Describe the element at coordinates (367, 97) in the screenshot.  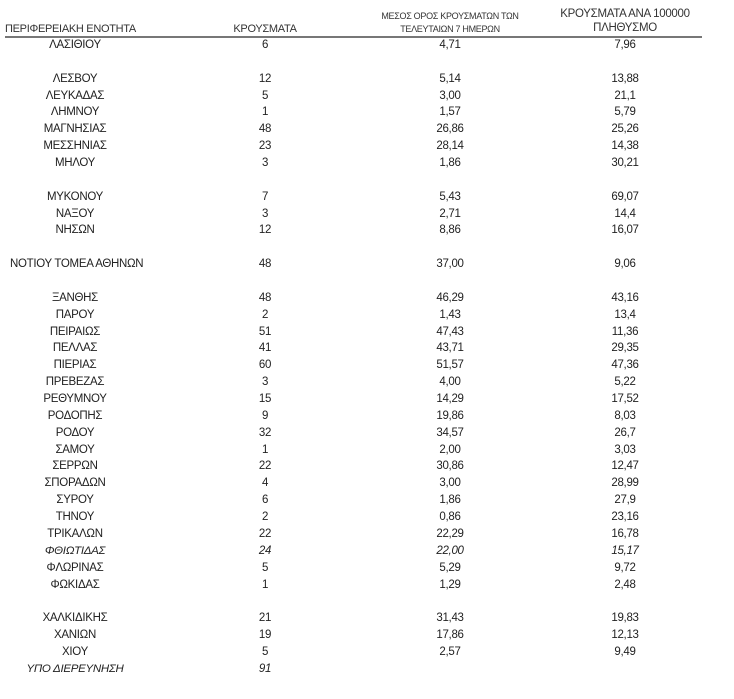
I see `table-row: ΛΕΥΚΑΔΑΣ 5 3,00 21,1` at that location.